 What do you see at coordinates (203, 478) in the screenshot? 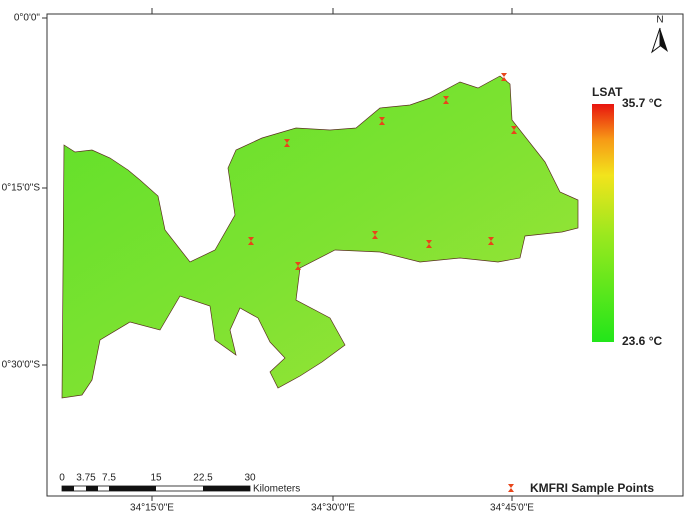
I see `scale-label: 22.5` at bounding box center [203, 478].